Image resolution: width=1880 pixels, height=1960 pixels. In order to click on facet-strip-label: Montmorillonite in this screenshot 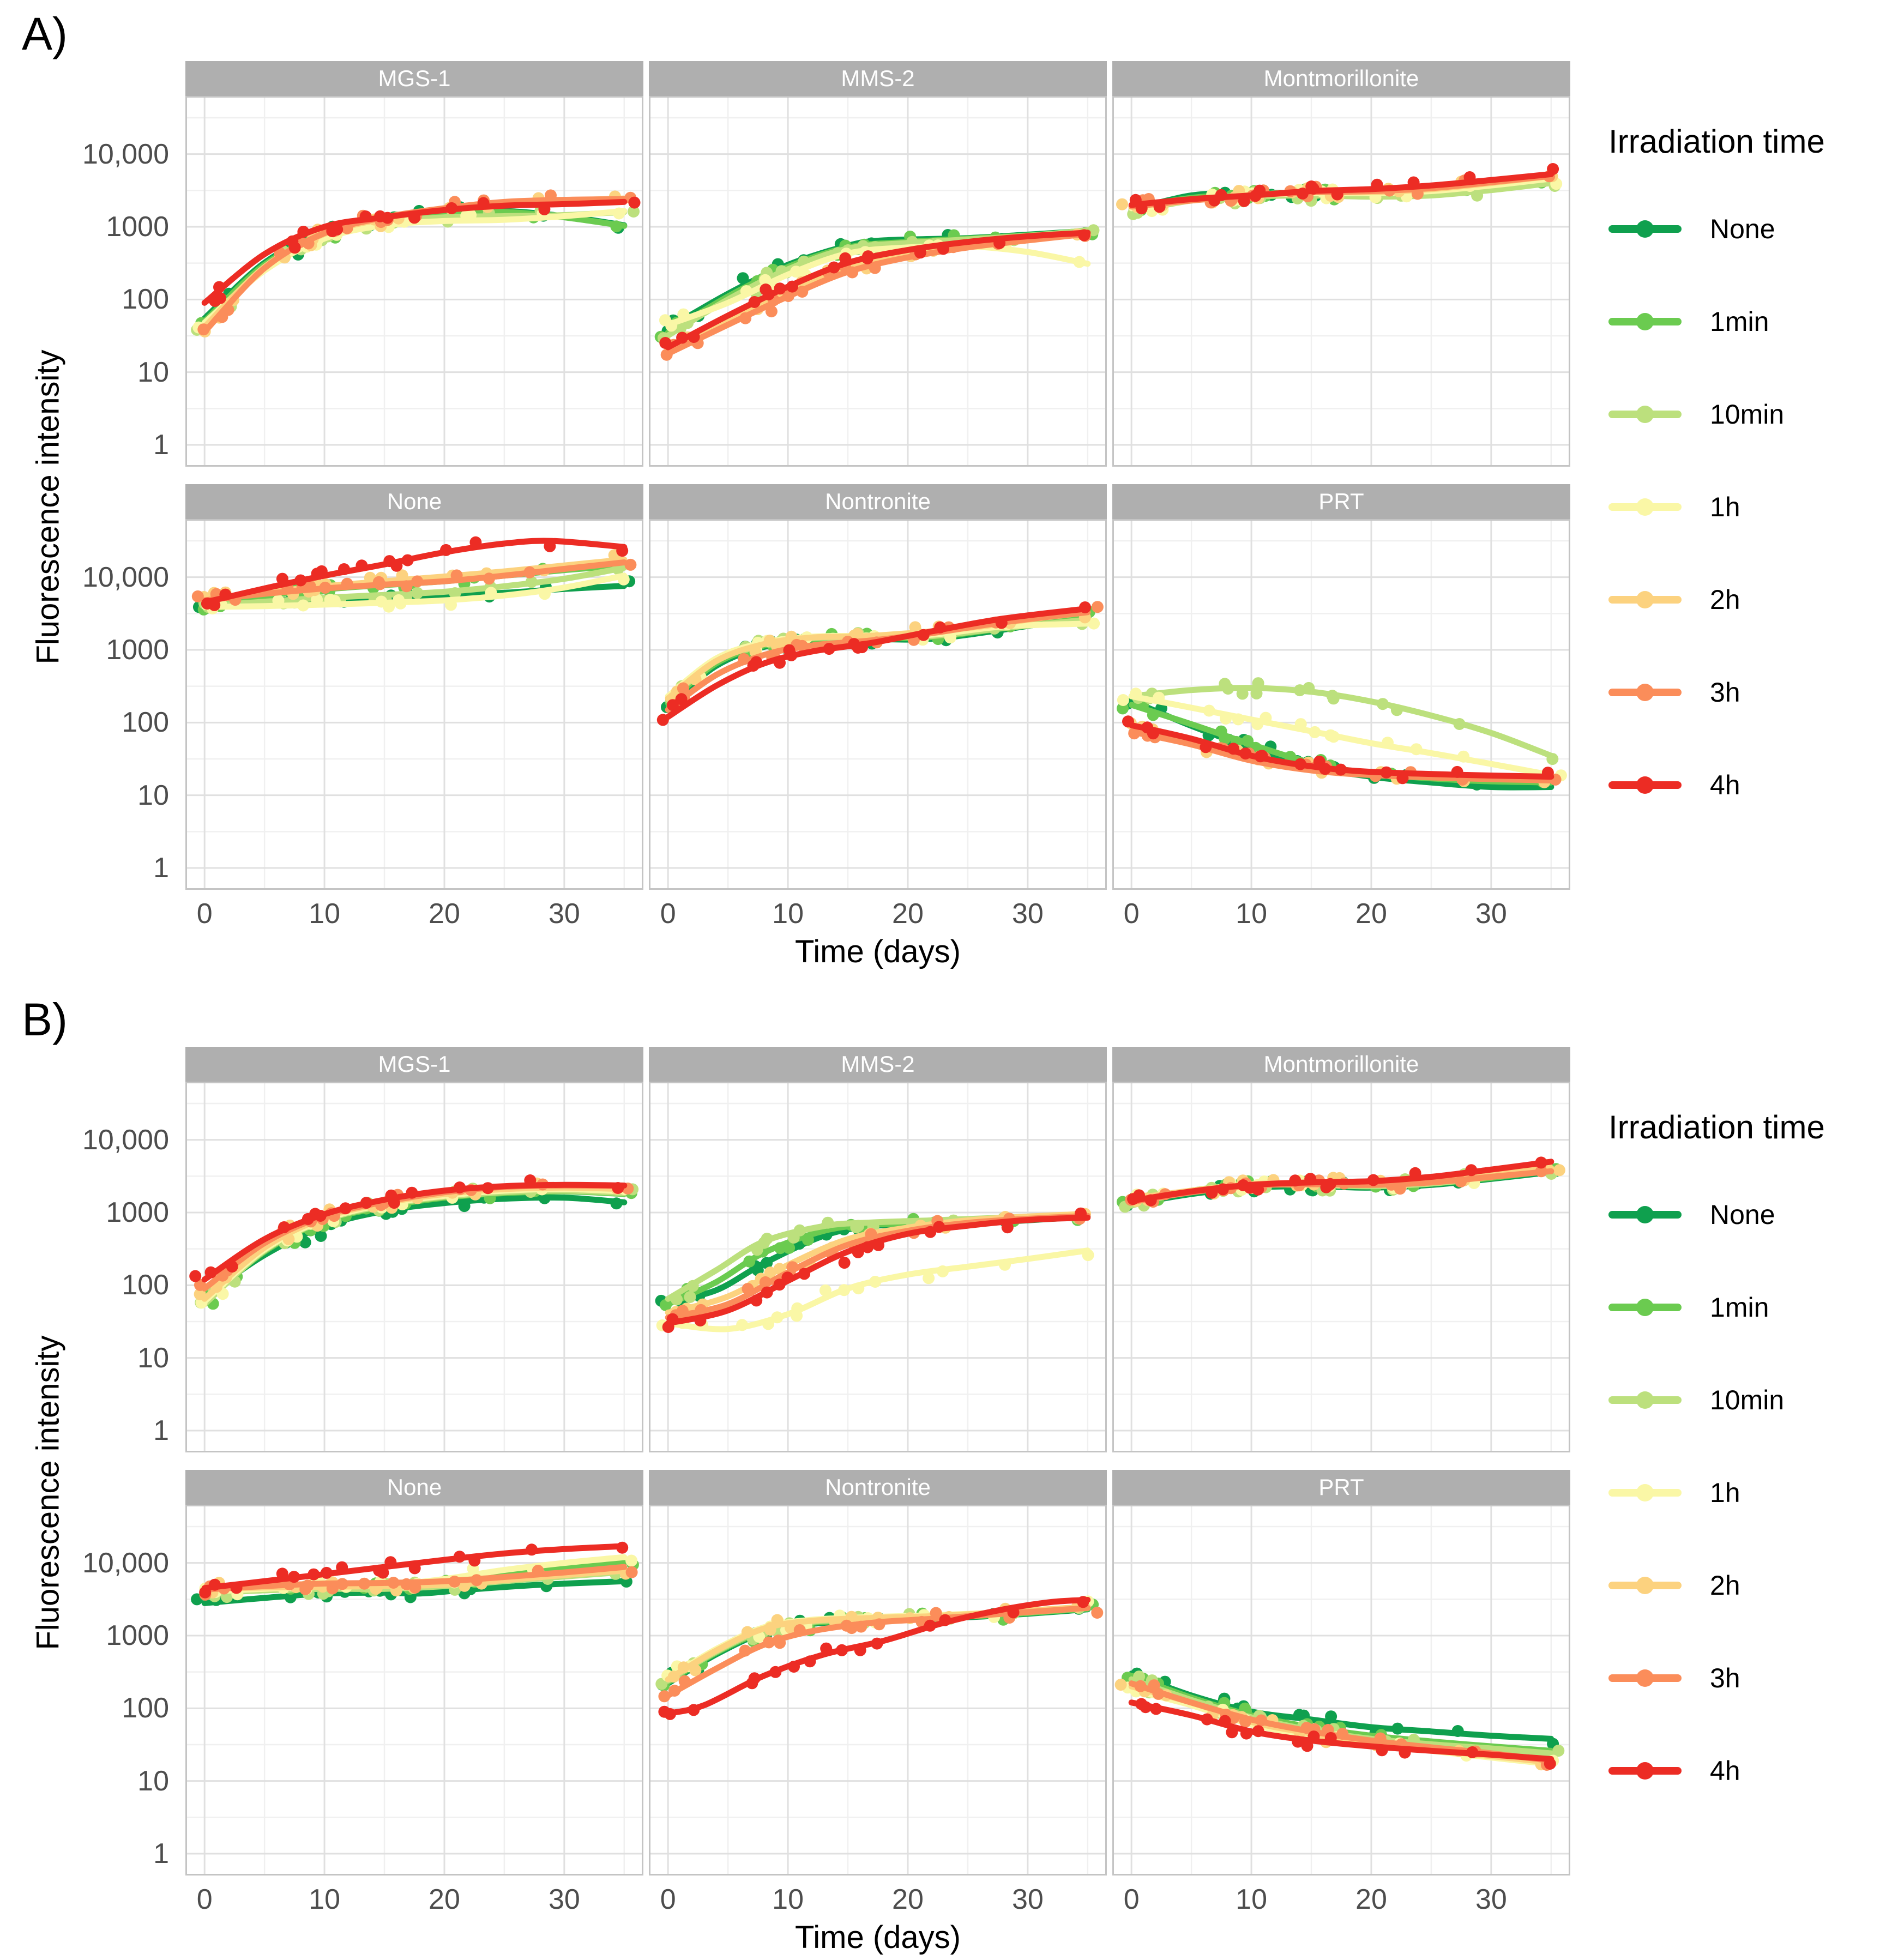, I will do `click(1341, 1064)`.